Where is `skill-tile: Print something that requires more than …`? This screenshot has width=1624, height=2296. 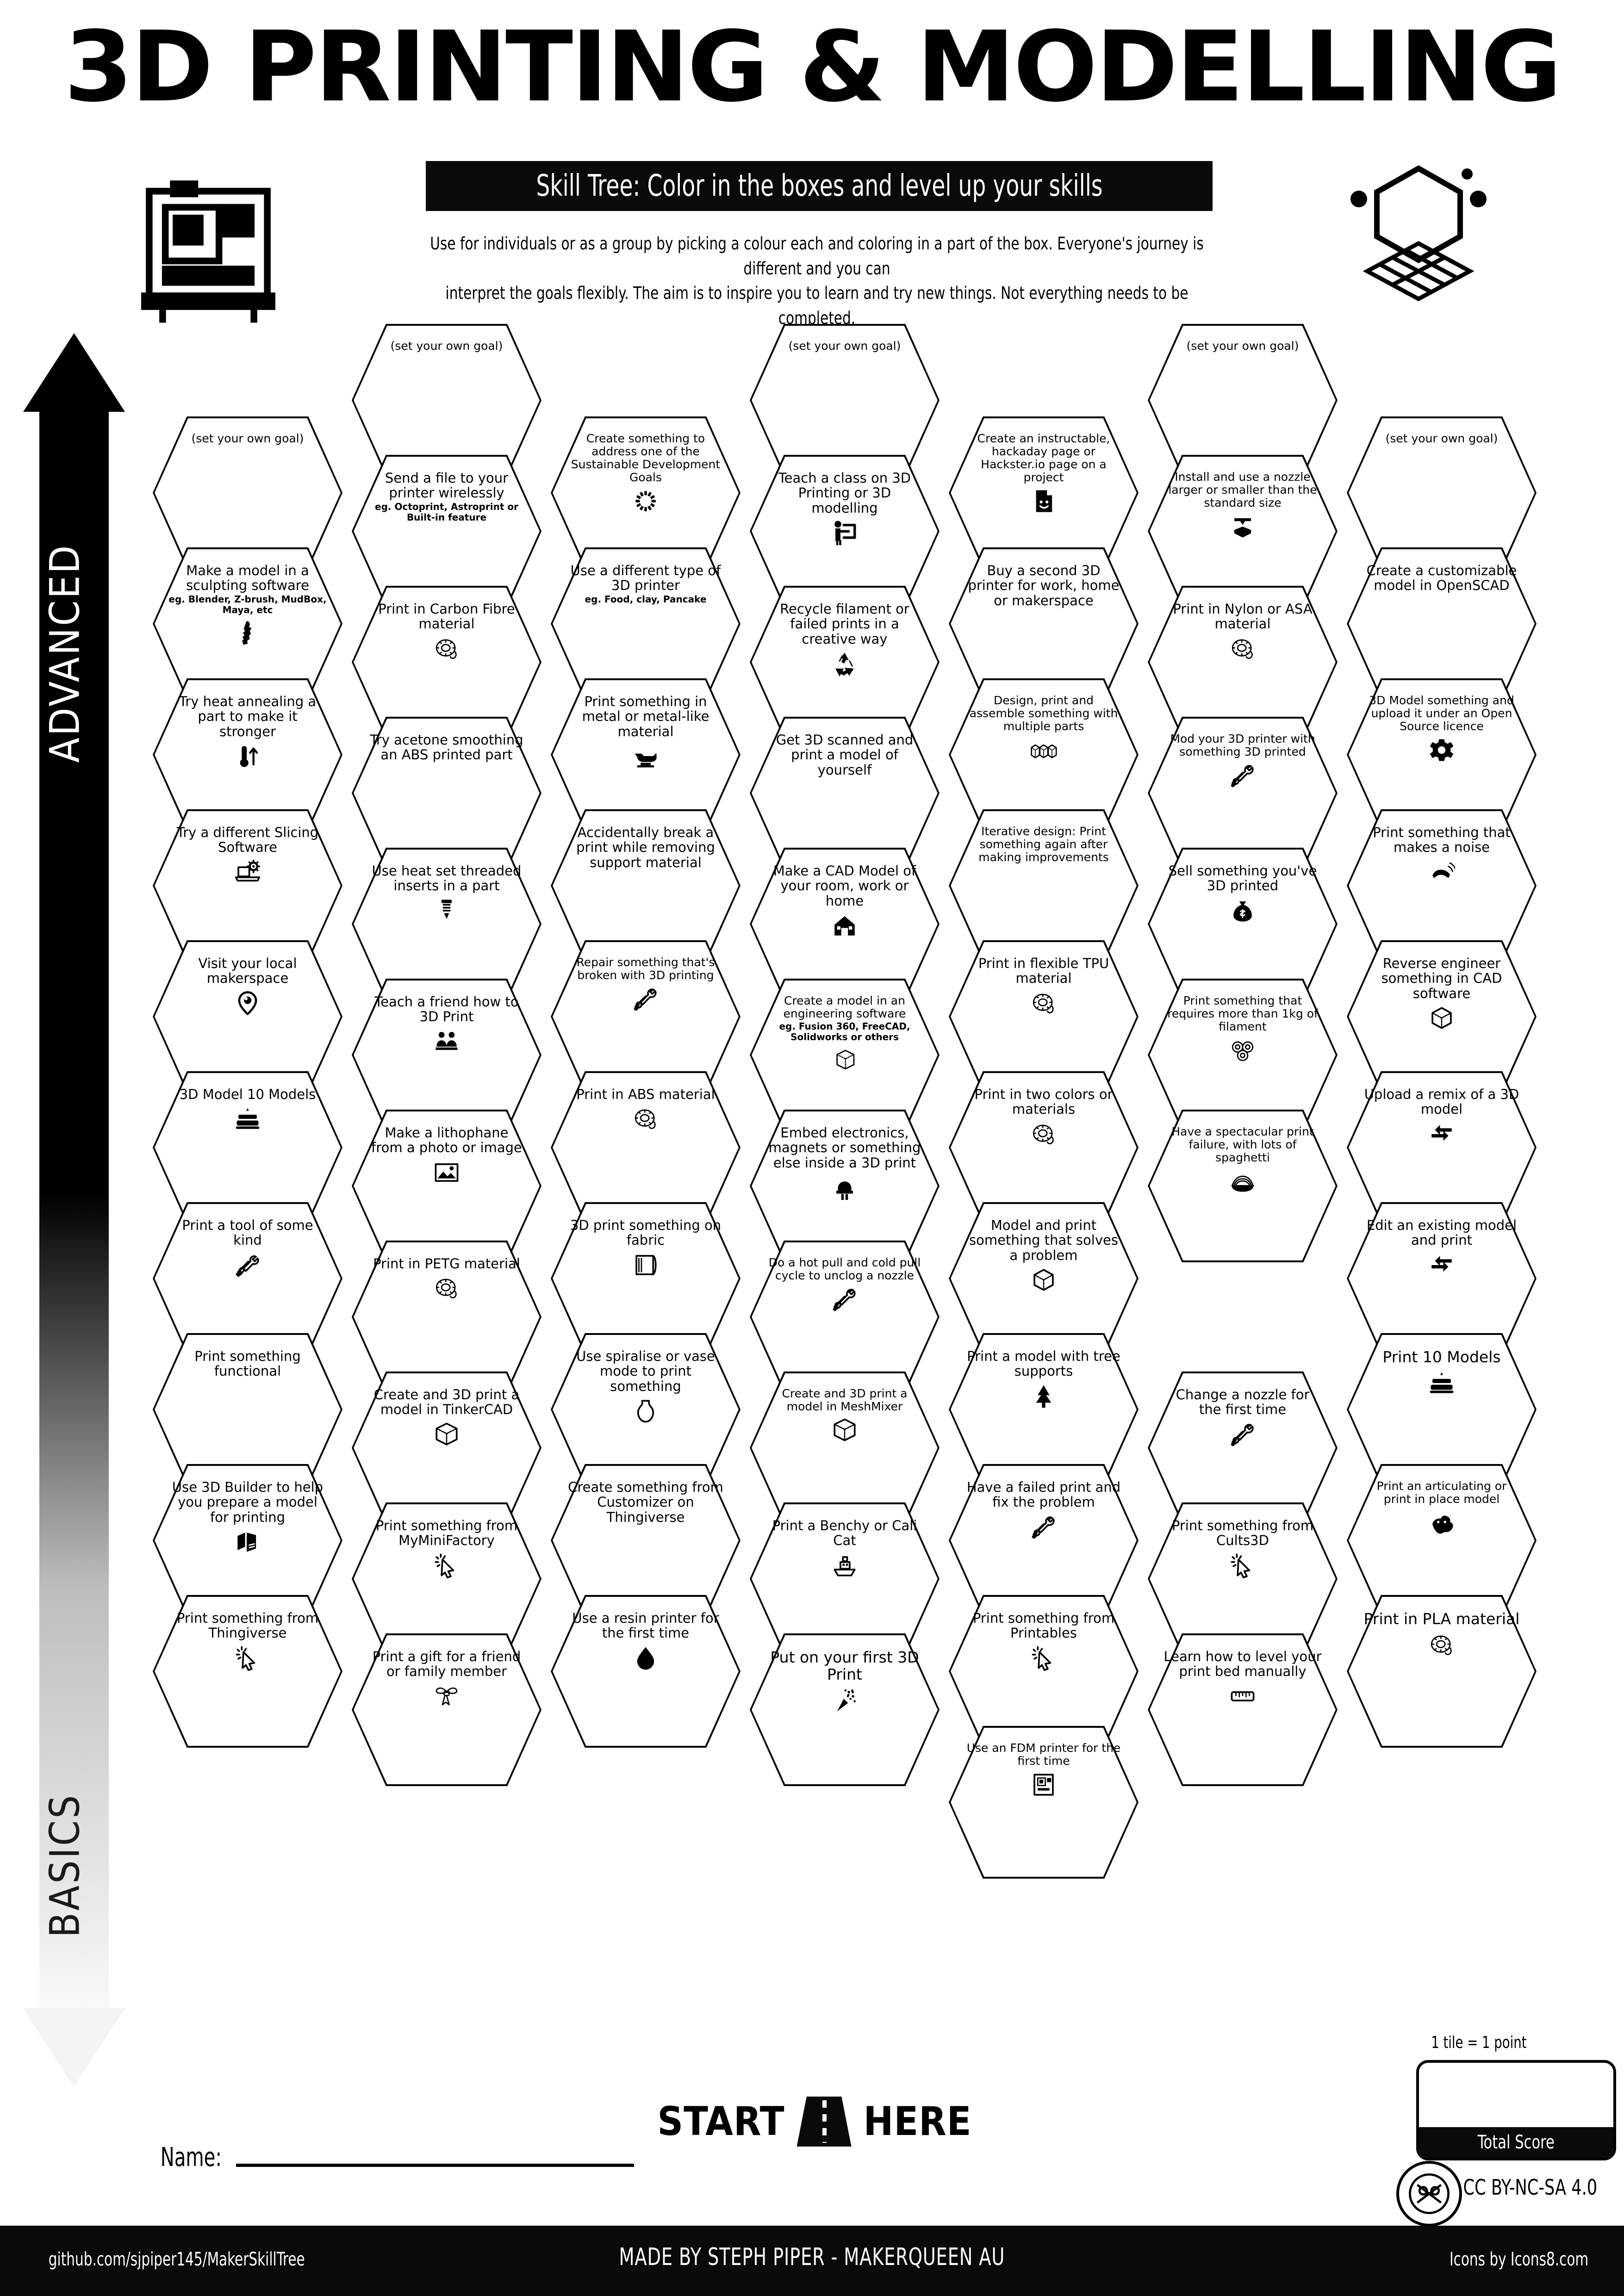
skill-tile: Print something that requires more than … is located at coordinates (1243, 1055).